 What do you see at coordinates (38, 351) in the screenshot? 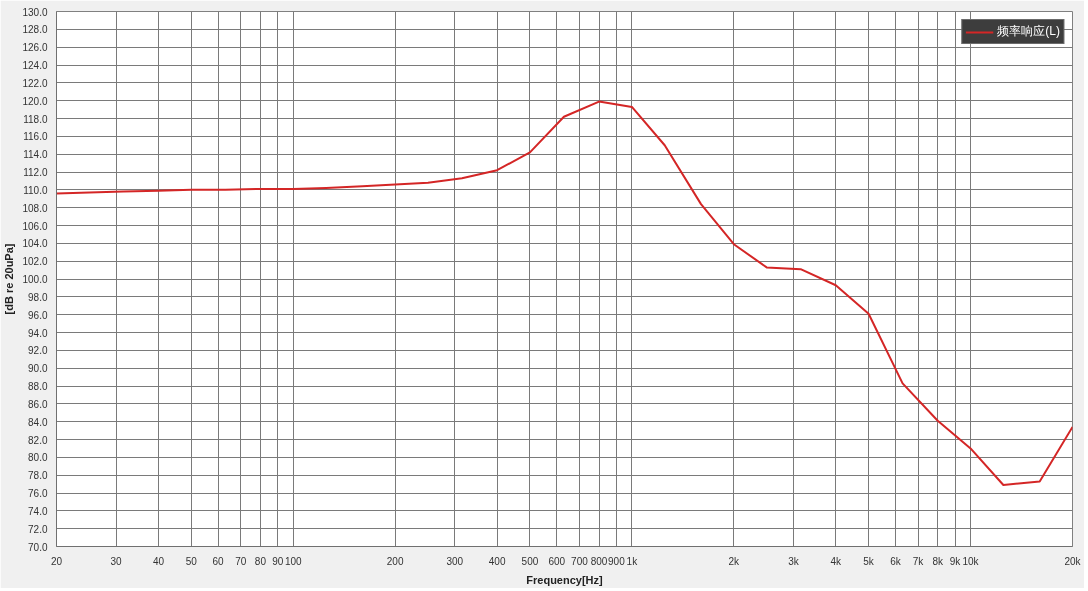
I see `y-tick-label: 92.0` at bounding box center [38, 351].